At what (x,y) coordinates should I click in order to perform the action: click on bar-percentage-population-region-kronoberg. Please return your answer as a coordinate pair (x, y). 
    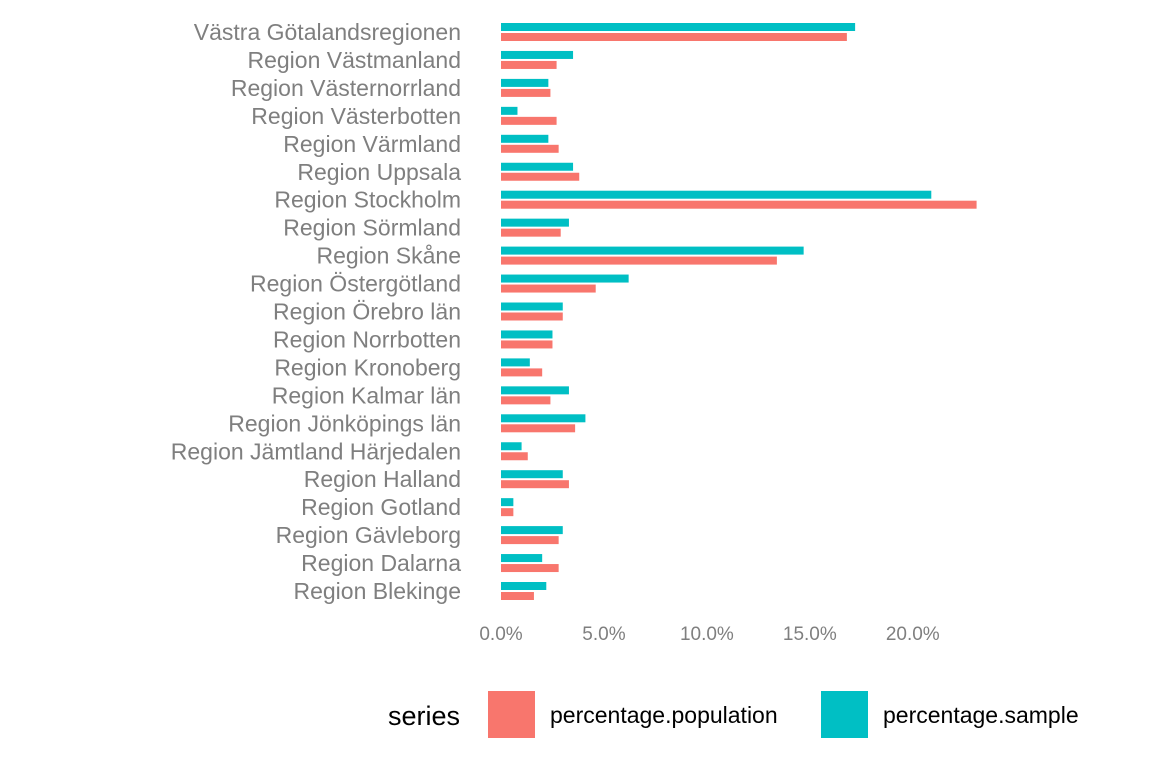
    Looking at the image, I should click on (522, 372).